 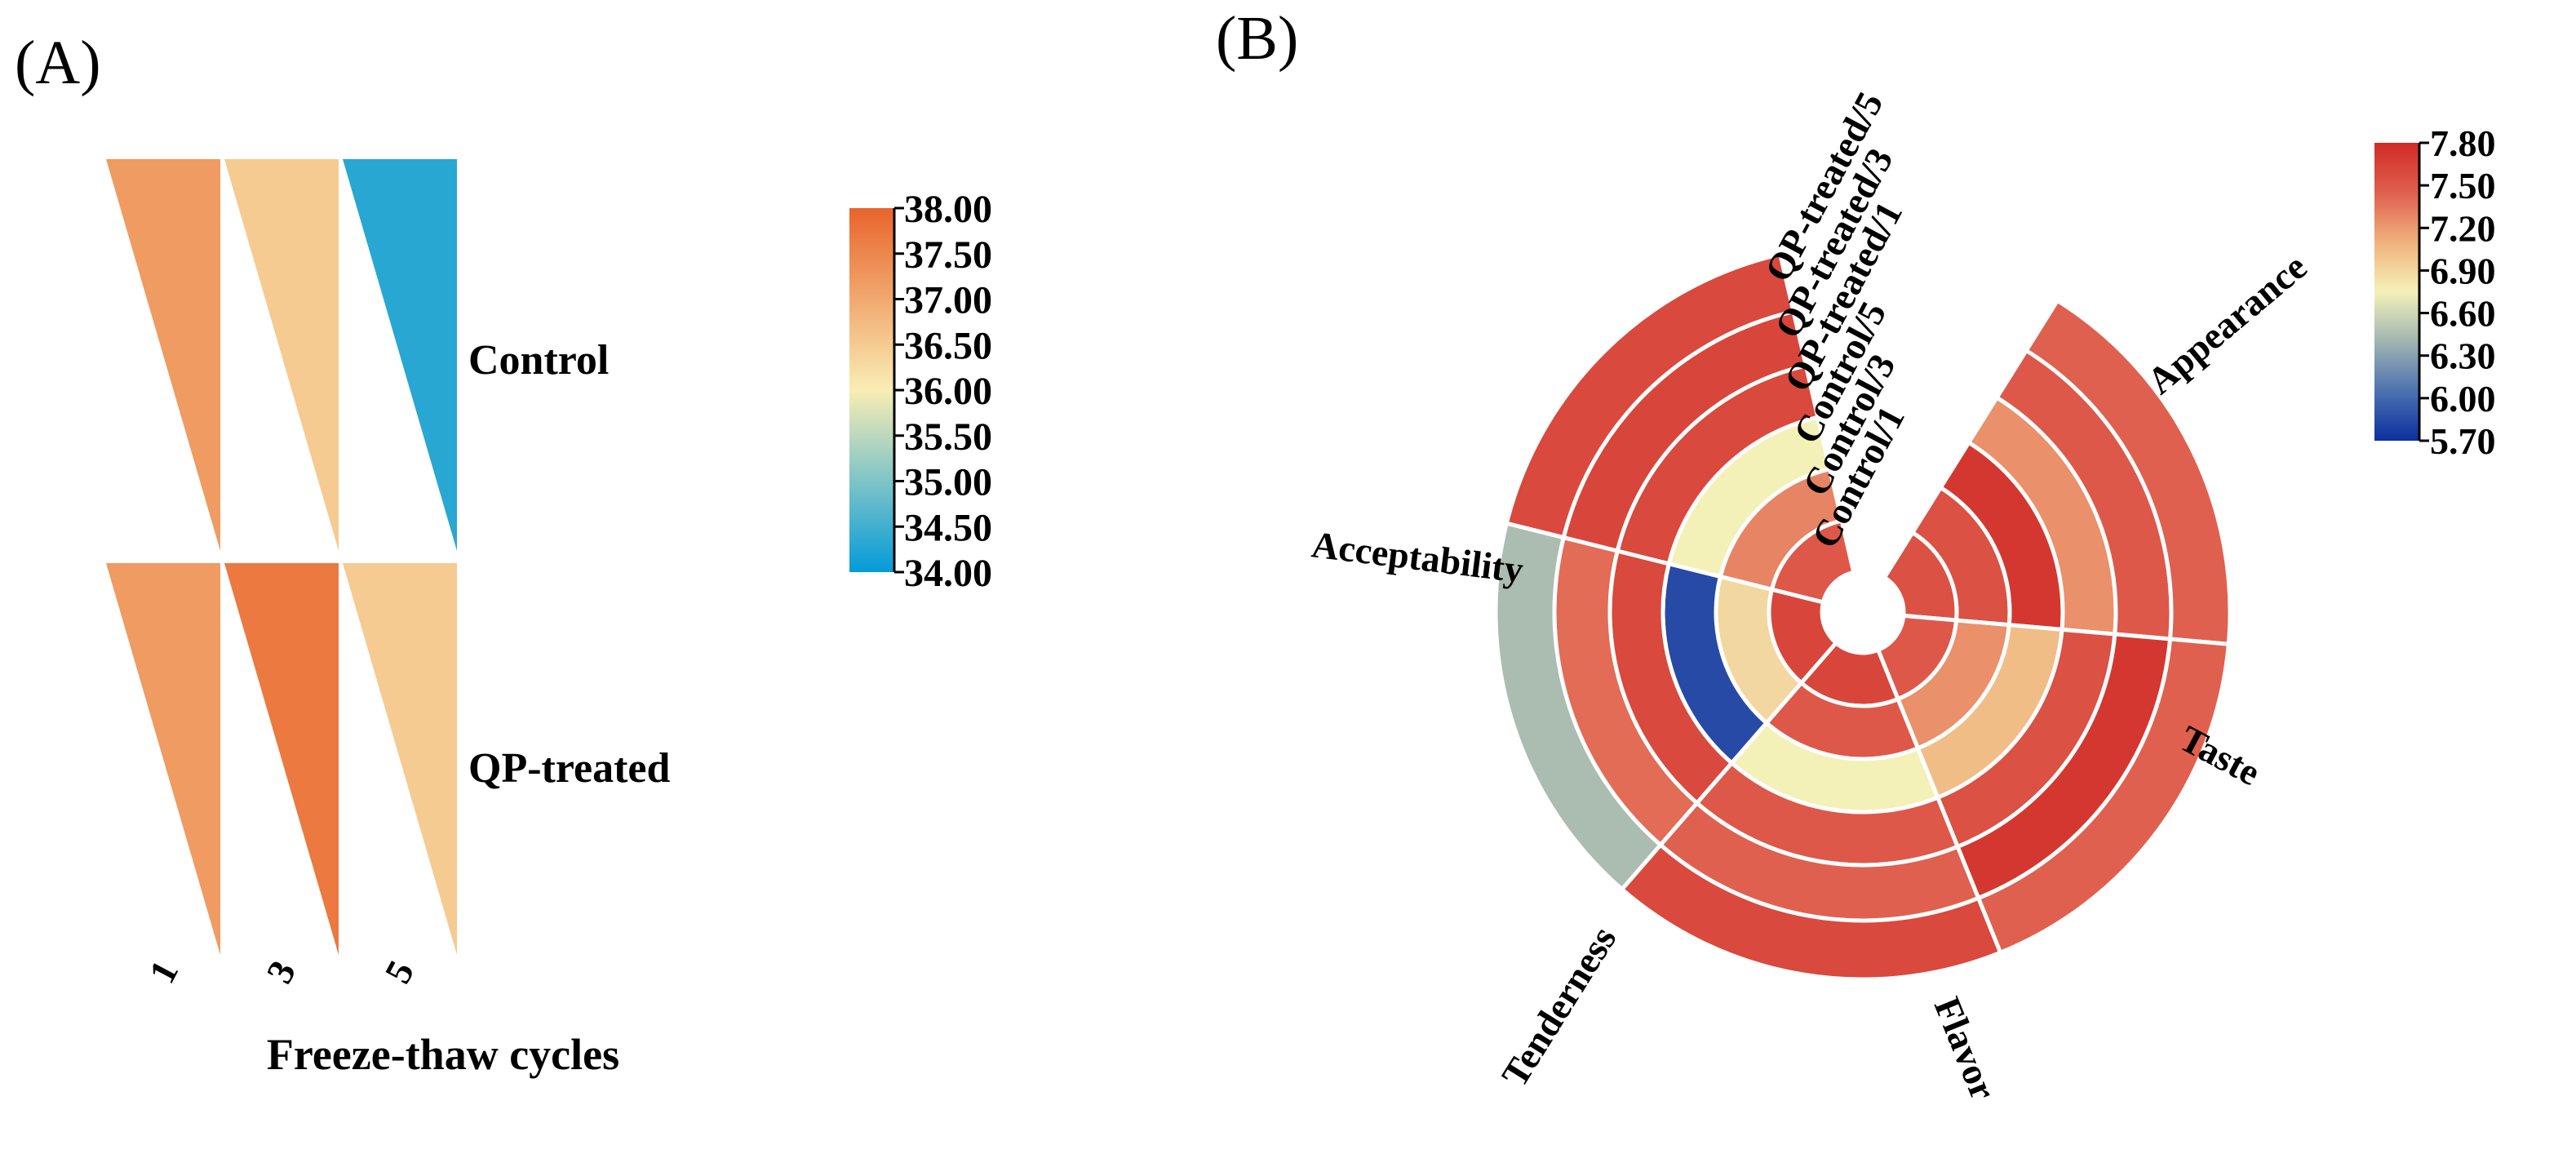 What do you see at coordinates (948, 345) in the screenshot?
I see `colorbar-a-tick-label: 36.50` at bounding box center [948, 345].